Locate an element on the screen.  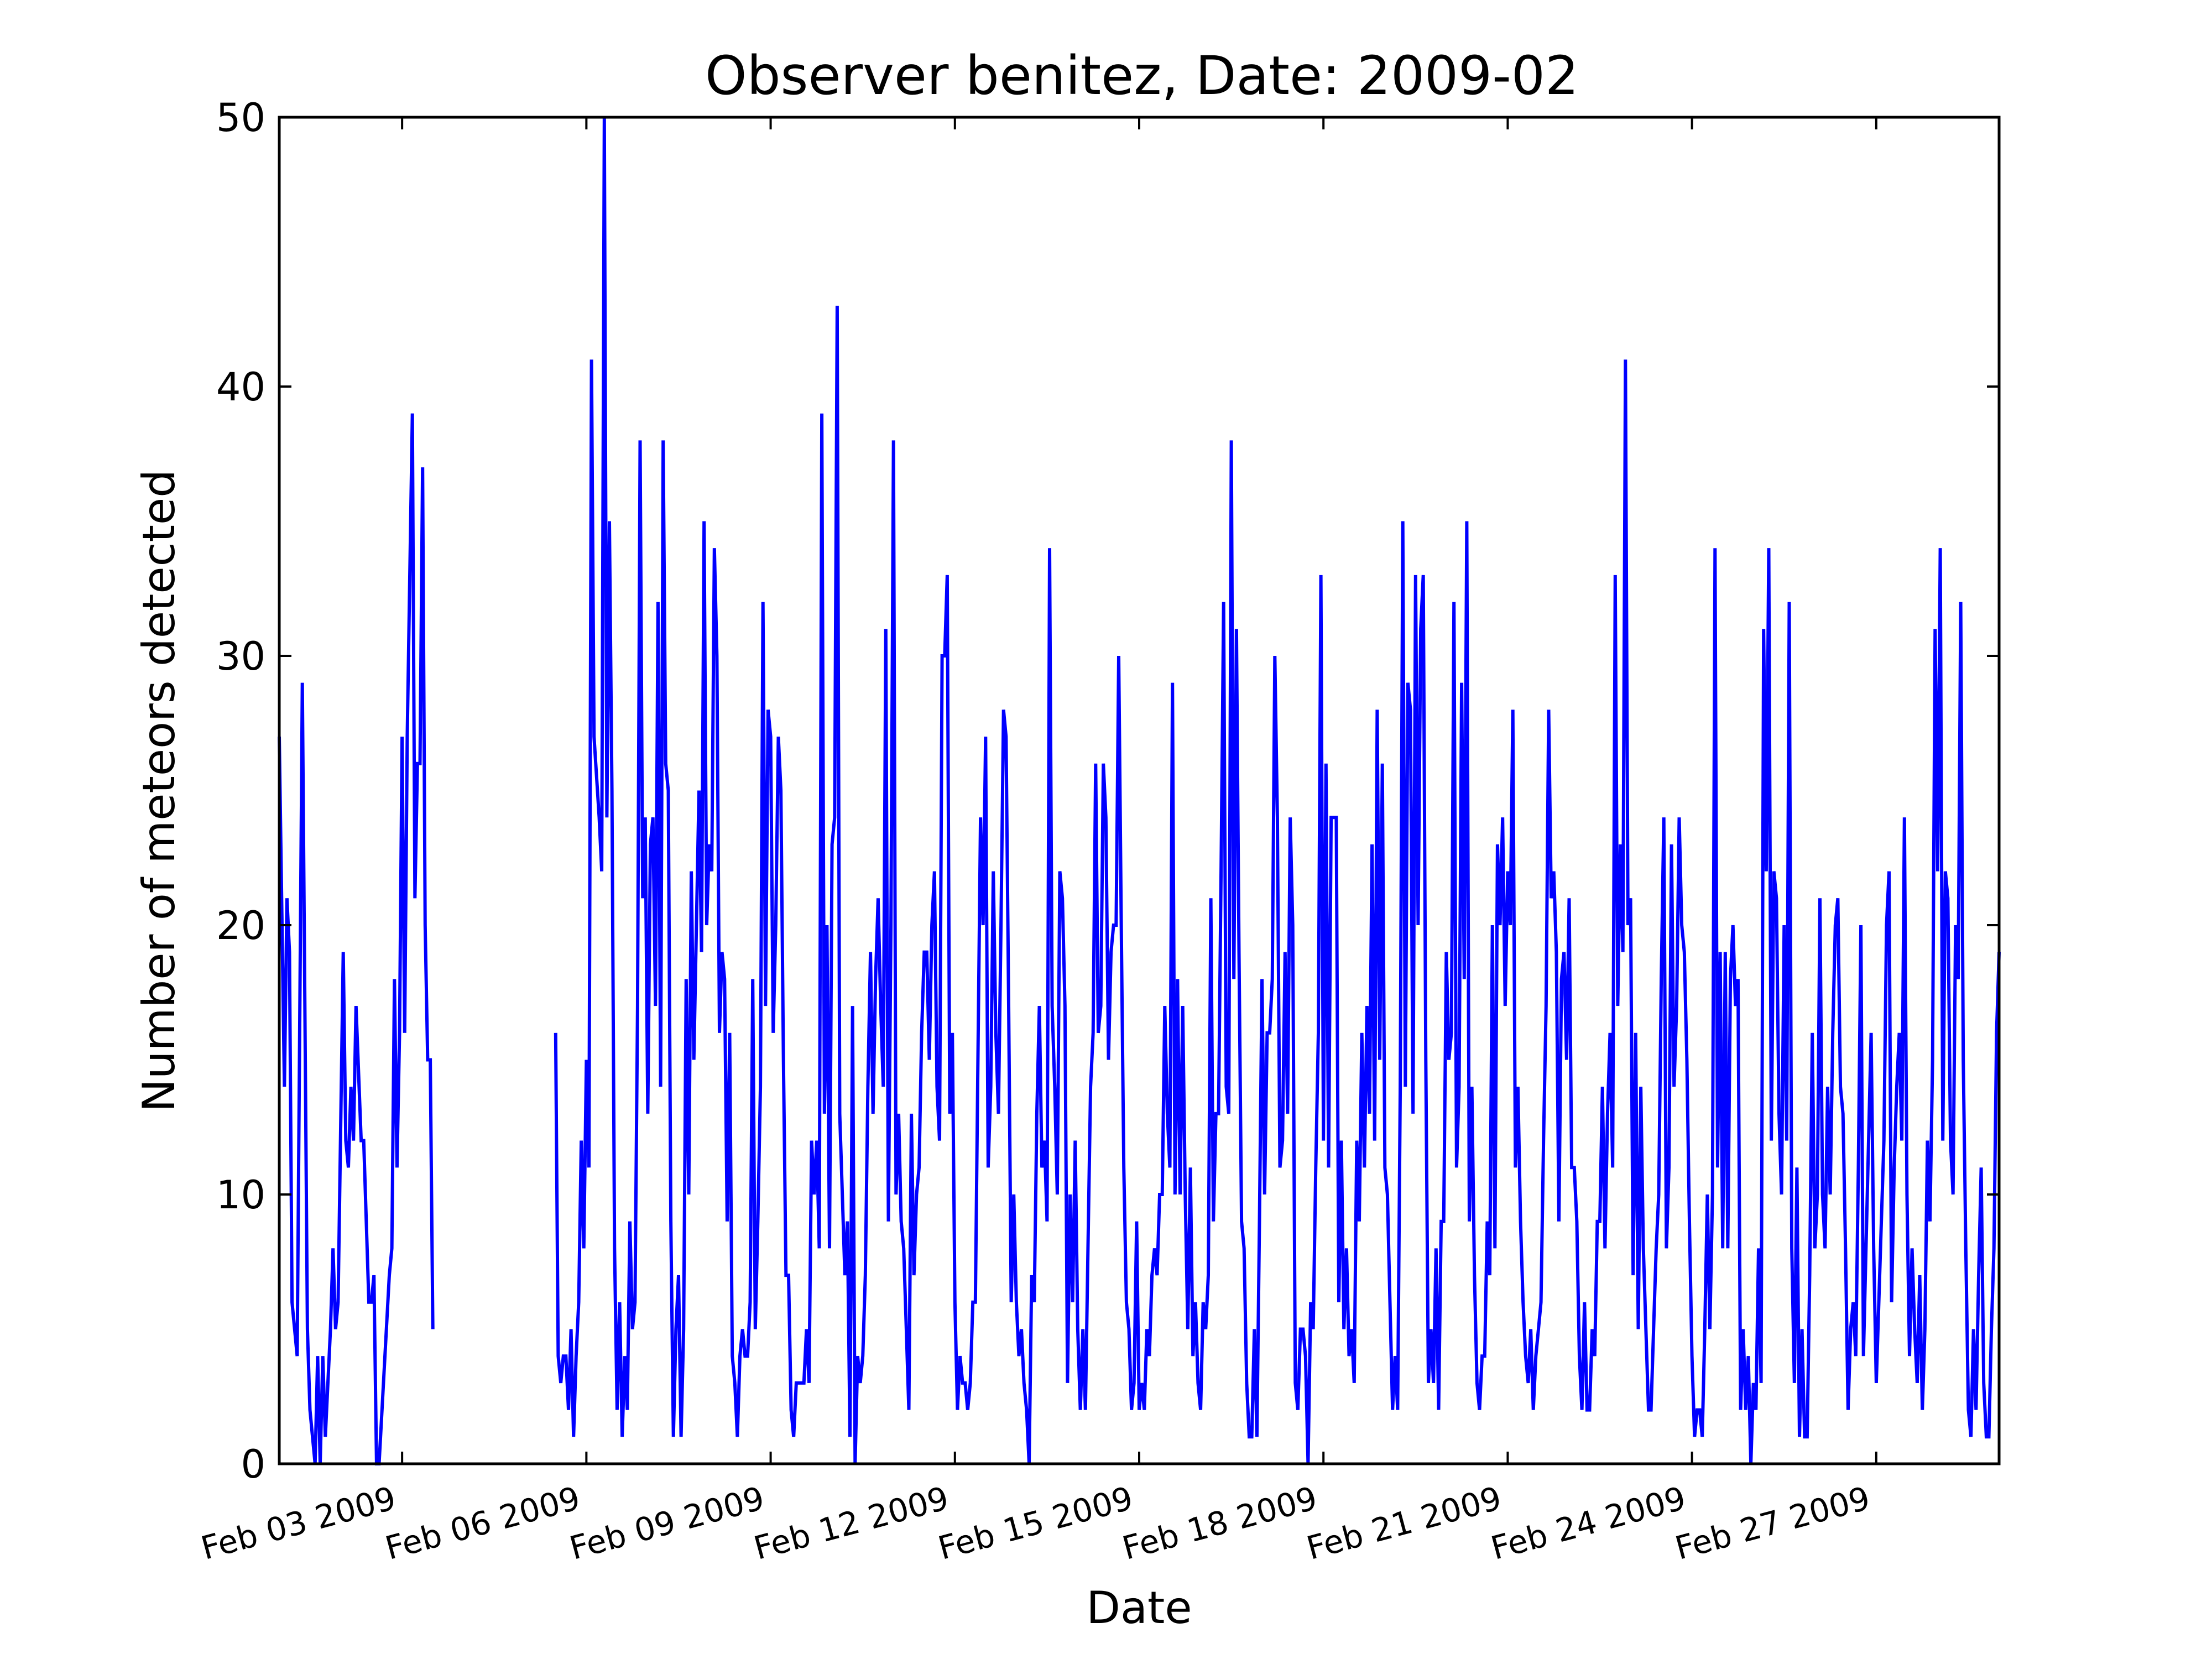
y-tick-label: 40 is located at coordinates (241, 387).